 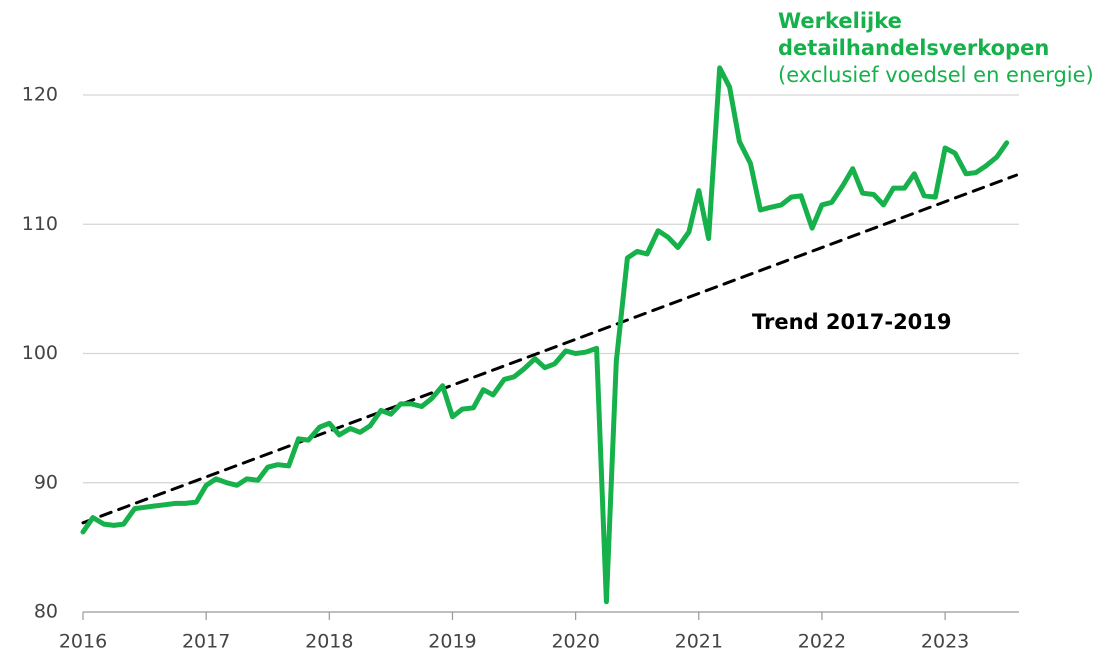 What do you see at coordinates (40, 224) in the screenshot?
I see `y-tick-label: 110` at bounding box center [40, 224].